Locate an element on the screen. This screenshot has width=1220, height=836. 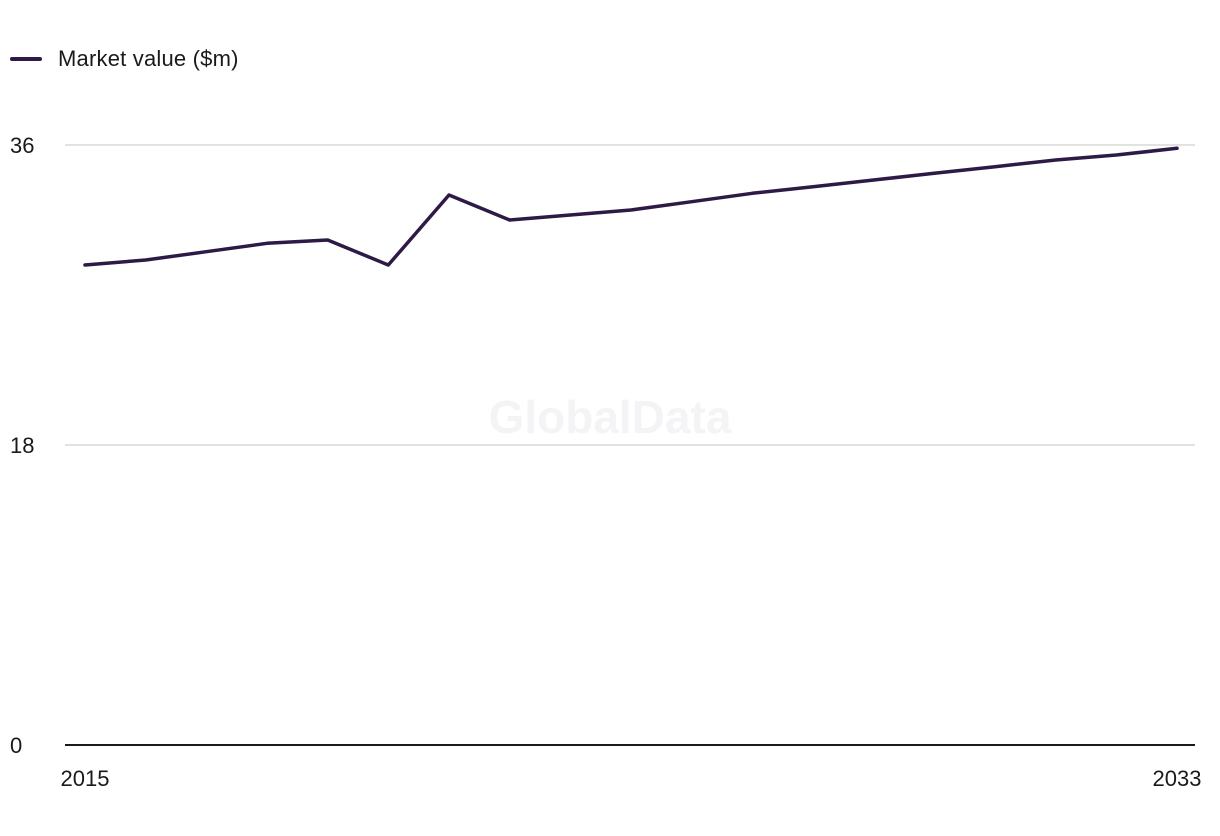
legend: Market value ($m) is located at coordinates (124, 59).